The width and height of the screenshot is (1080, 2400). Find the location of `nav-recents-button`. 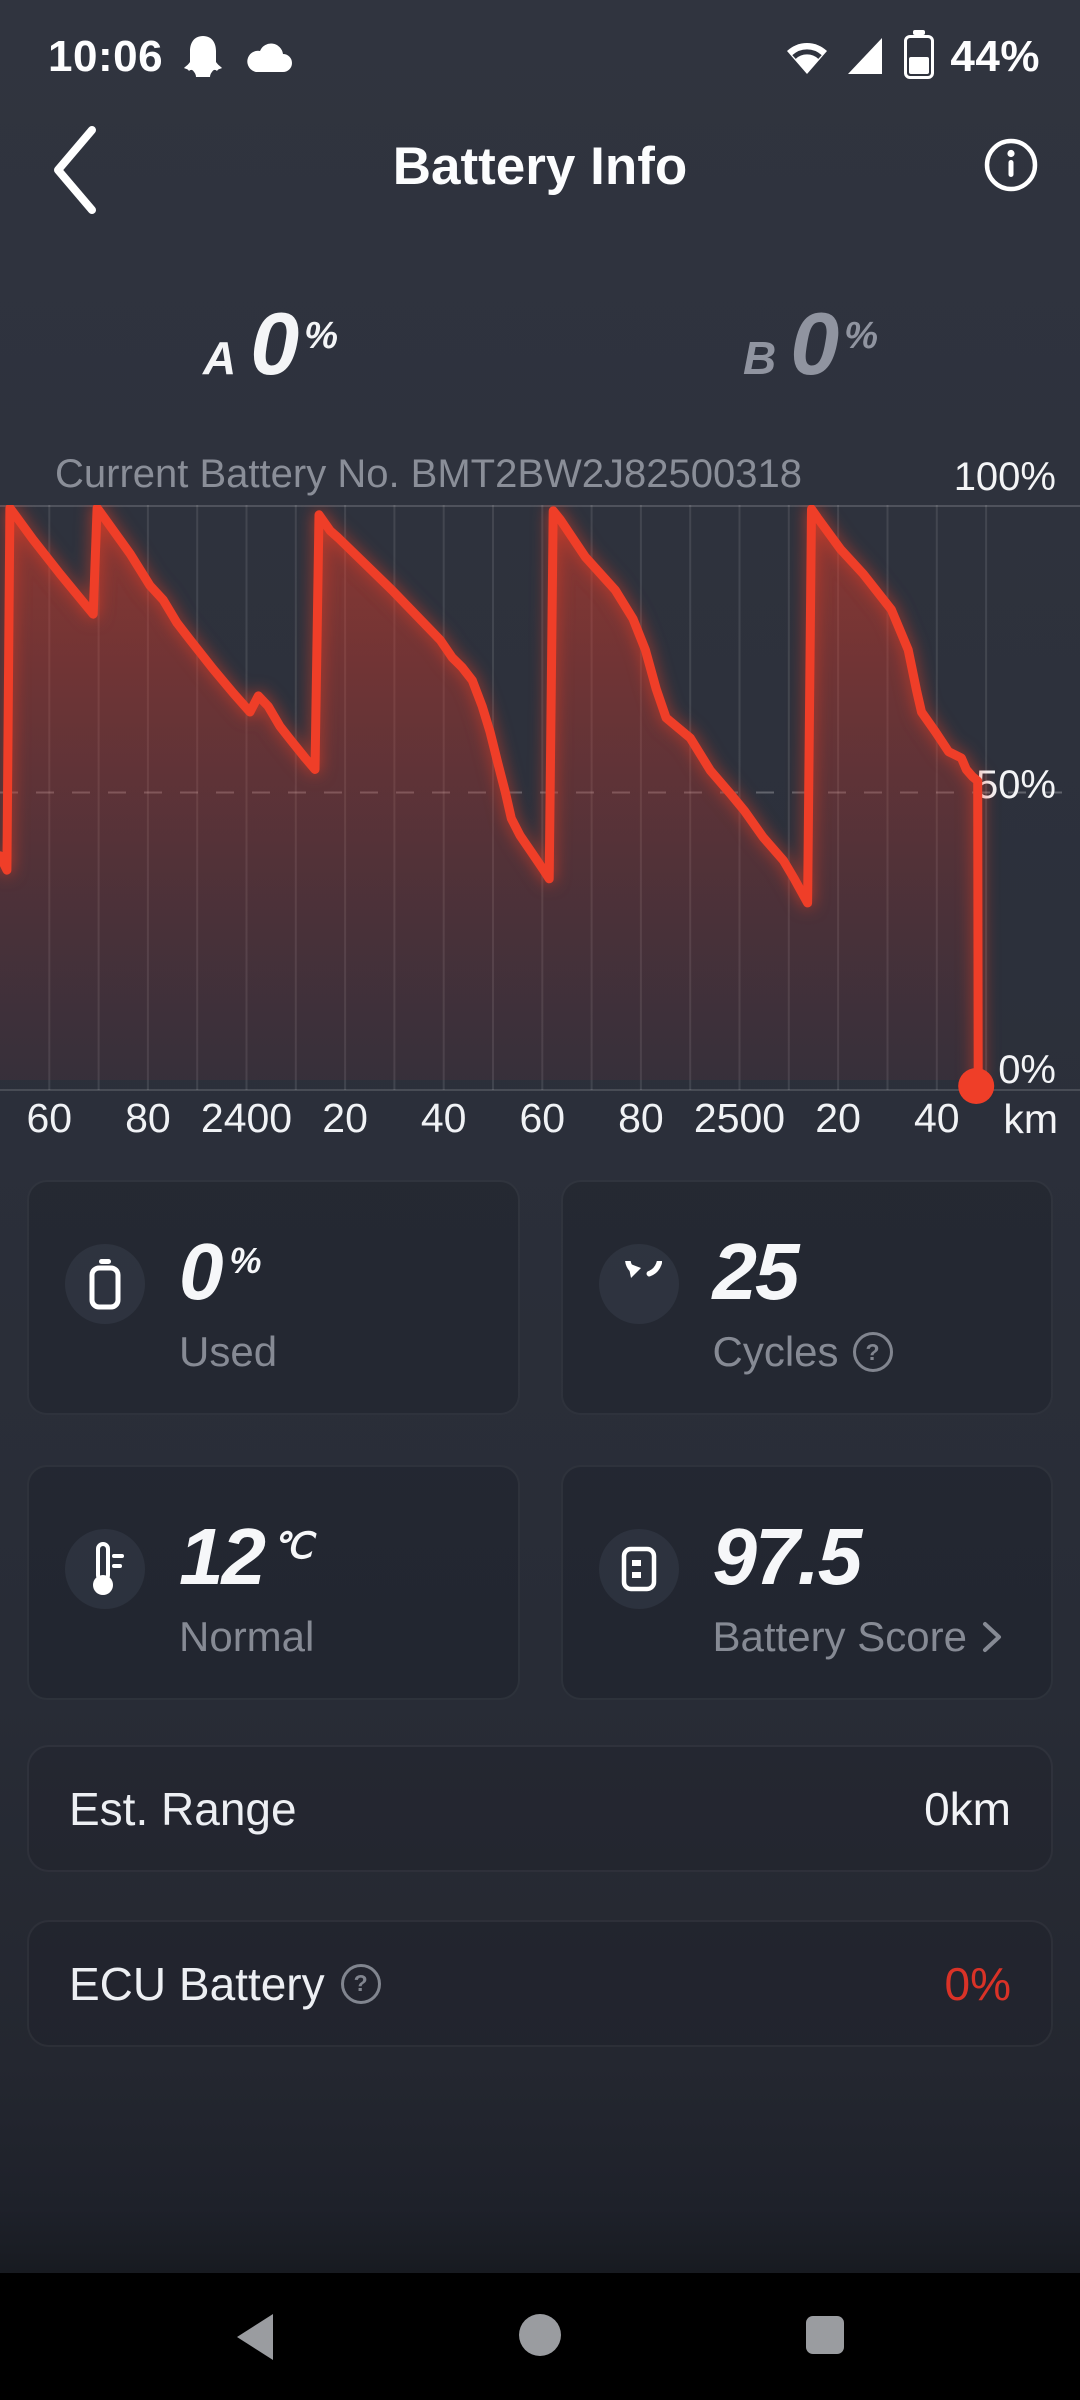

nav-recents-button is located at coordinates (825, 2335).